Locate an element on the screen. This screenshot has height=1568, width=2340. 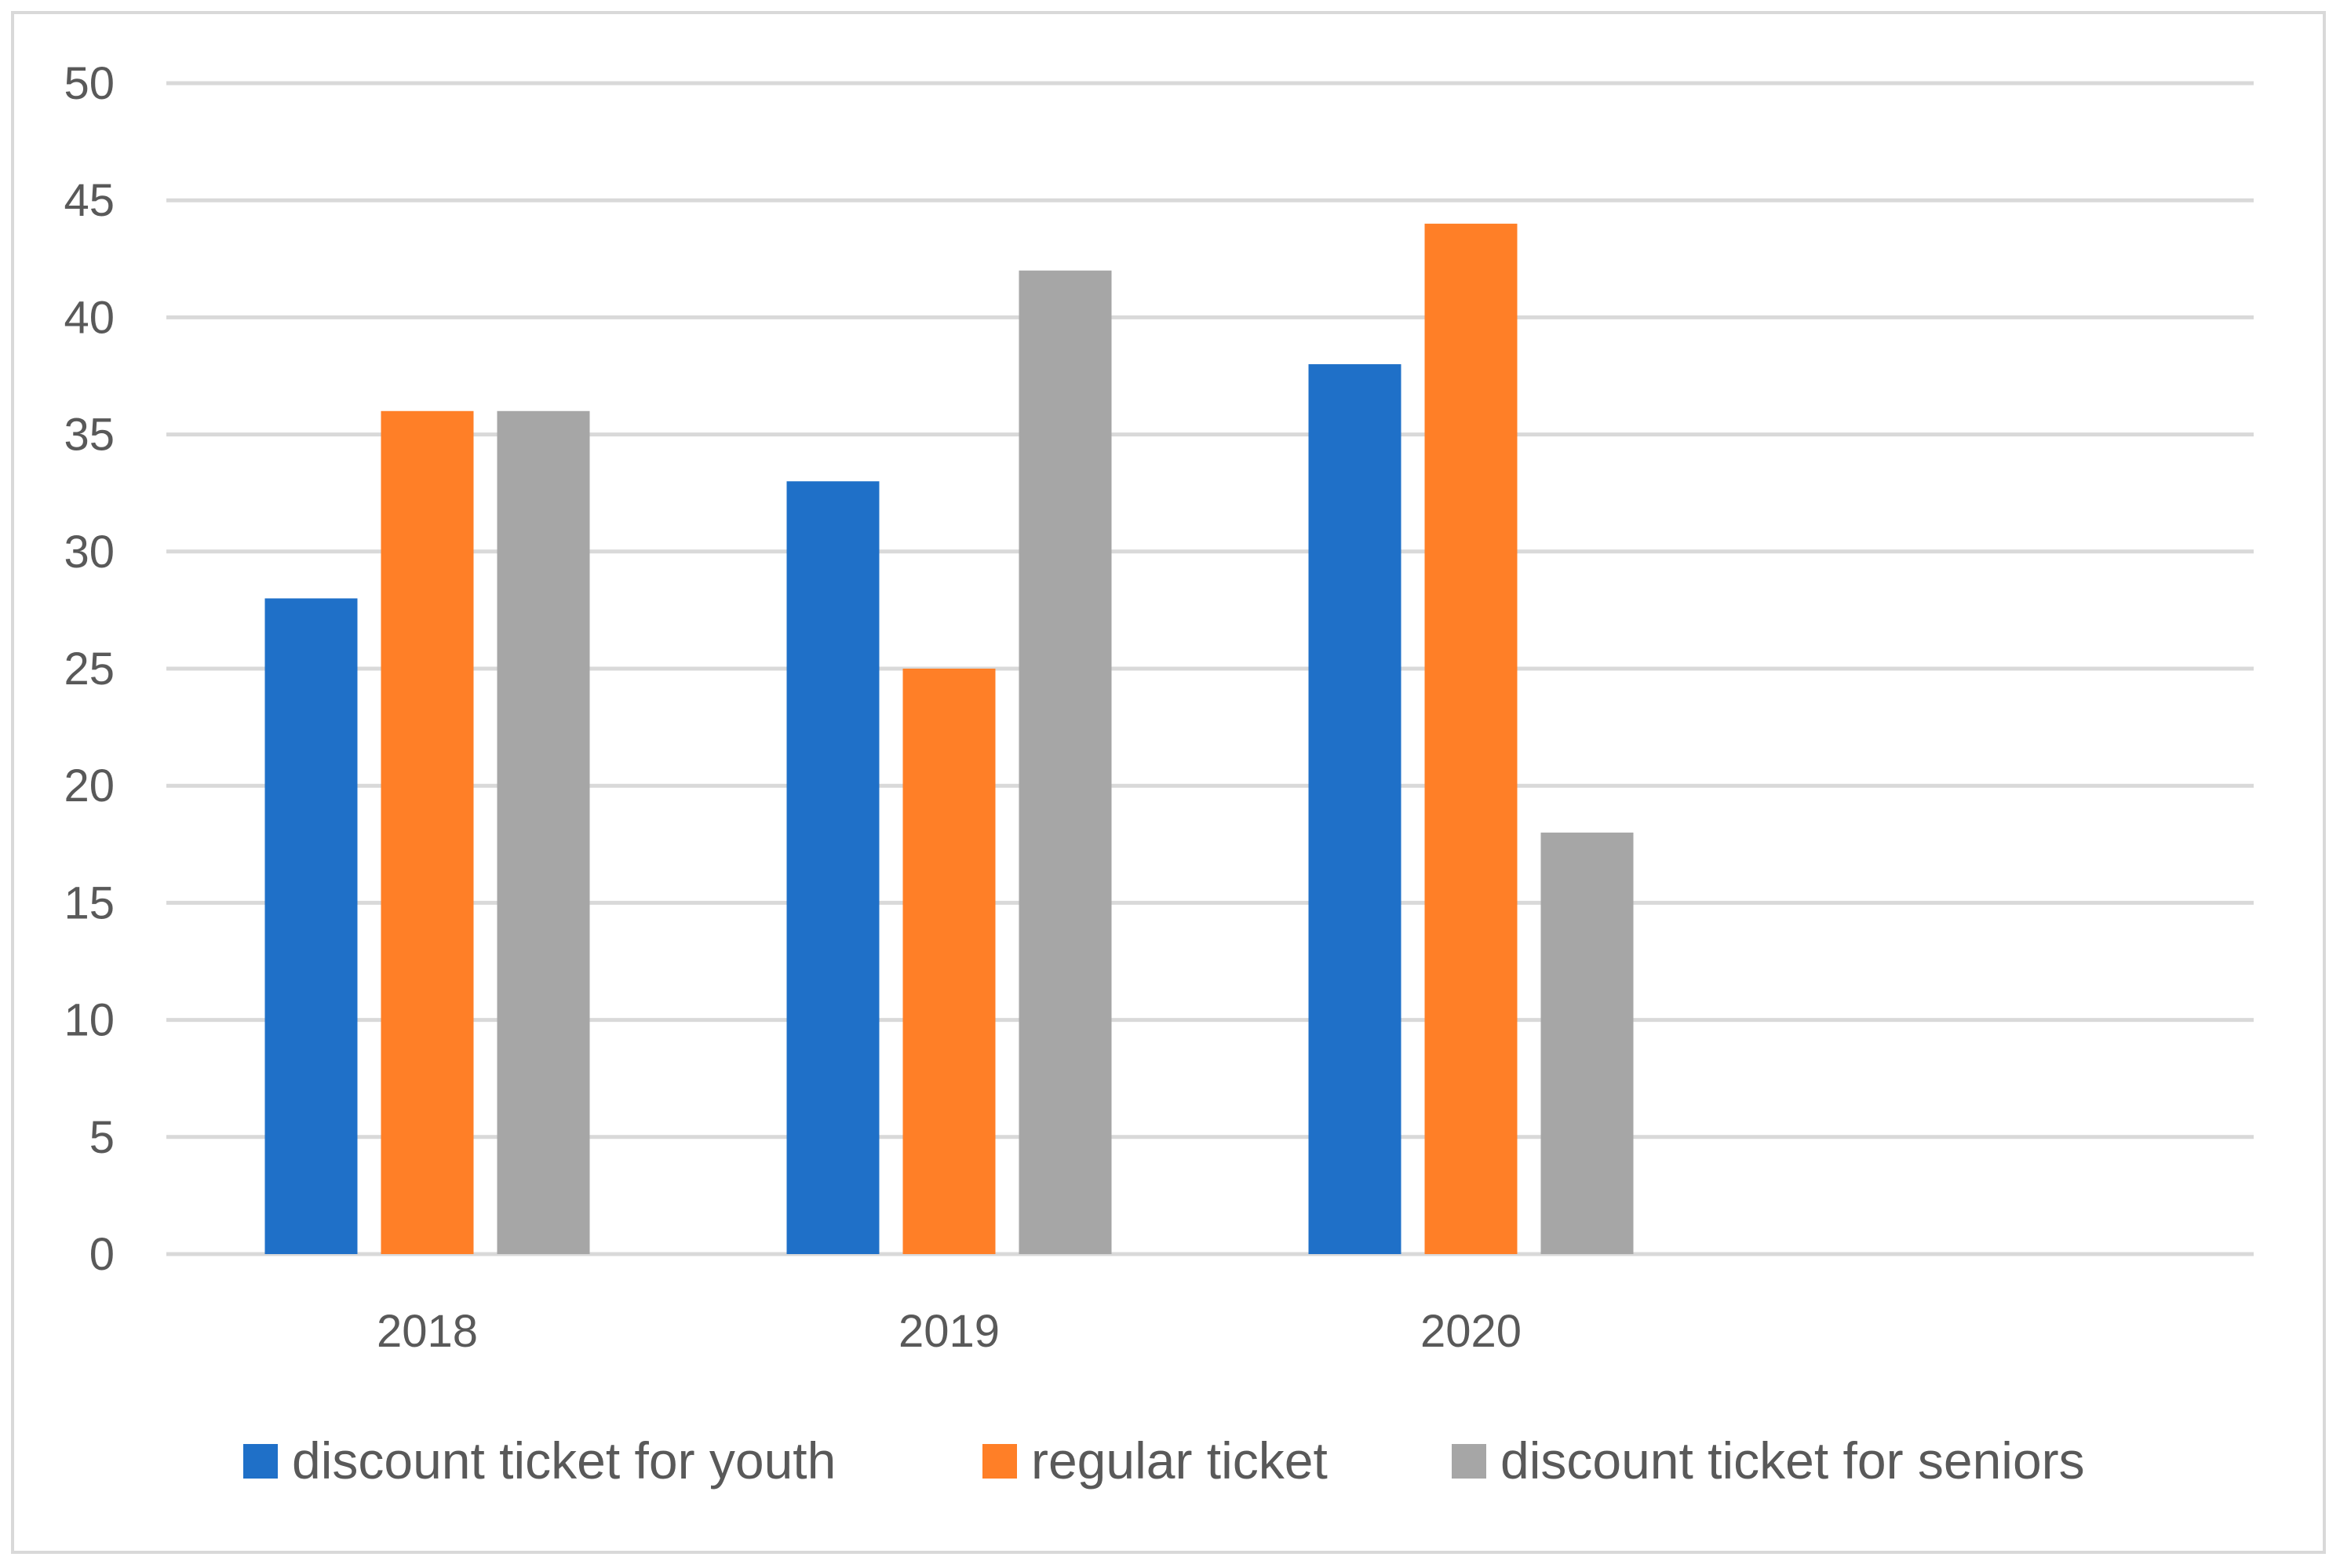
legend-label: discount ticket for seniors is located at coordinates (1792, 1460).